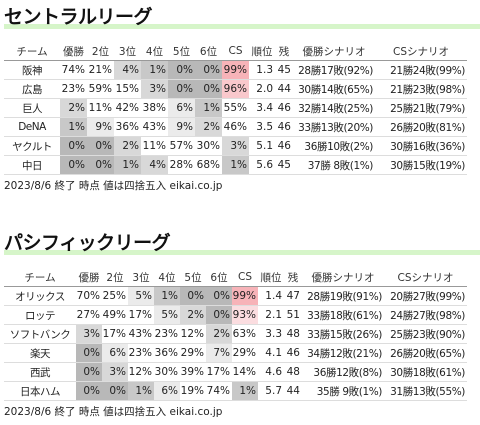 The image size is (480, 425). What do you see at coordinates (32, 89) in the screenshot?
I see `team-name: 広島` at bounding box center [32, 89].